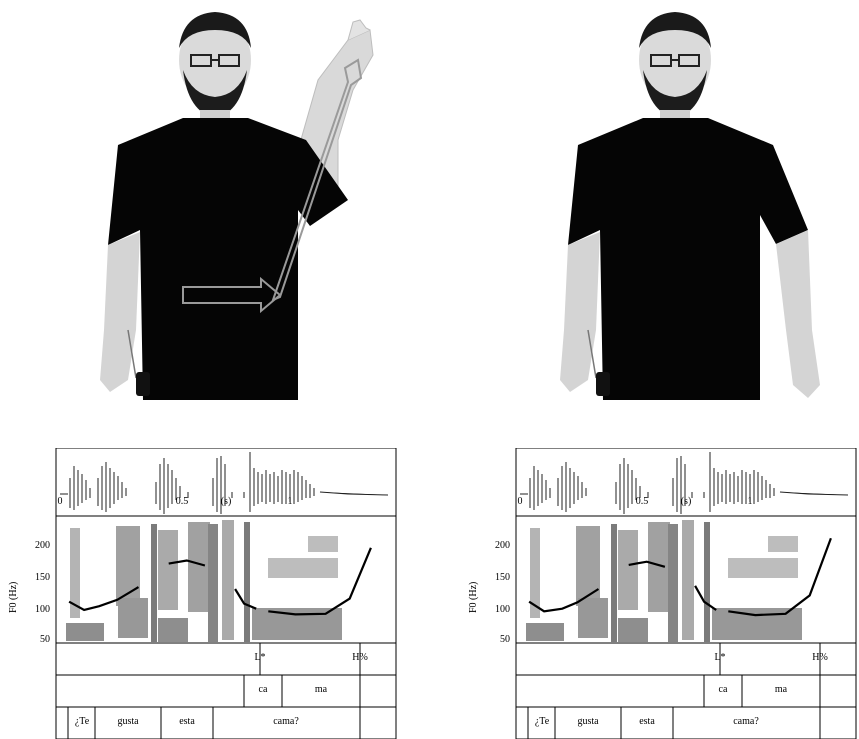  I want to click on waveform-right, so click(684, 483).